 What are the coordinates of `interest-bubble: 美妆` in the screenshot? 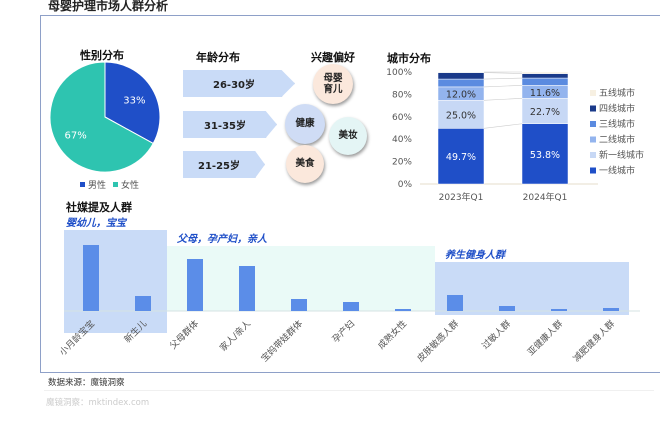 It's located at (348, 136).